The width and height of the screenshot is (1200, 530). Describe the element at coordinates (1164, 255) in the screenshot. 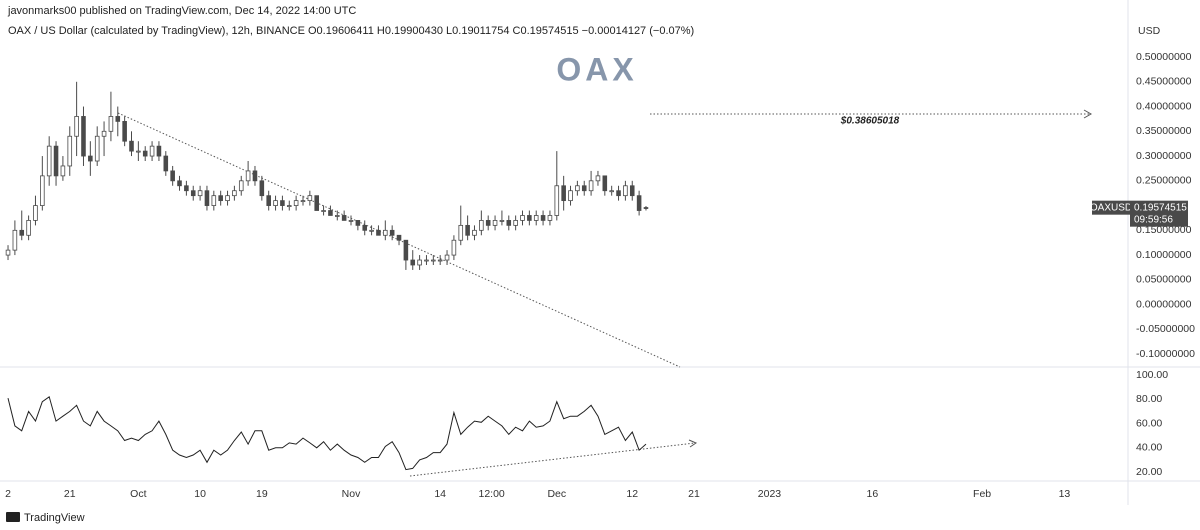

I see `y-tick-label: 0.10000000` at that location.